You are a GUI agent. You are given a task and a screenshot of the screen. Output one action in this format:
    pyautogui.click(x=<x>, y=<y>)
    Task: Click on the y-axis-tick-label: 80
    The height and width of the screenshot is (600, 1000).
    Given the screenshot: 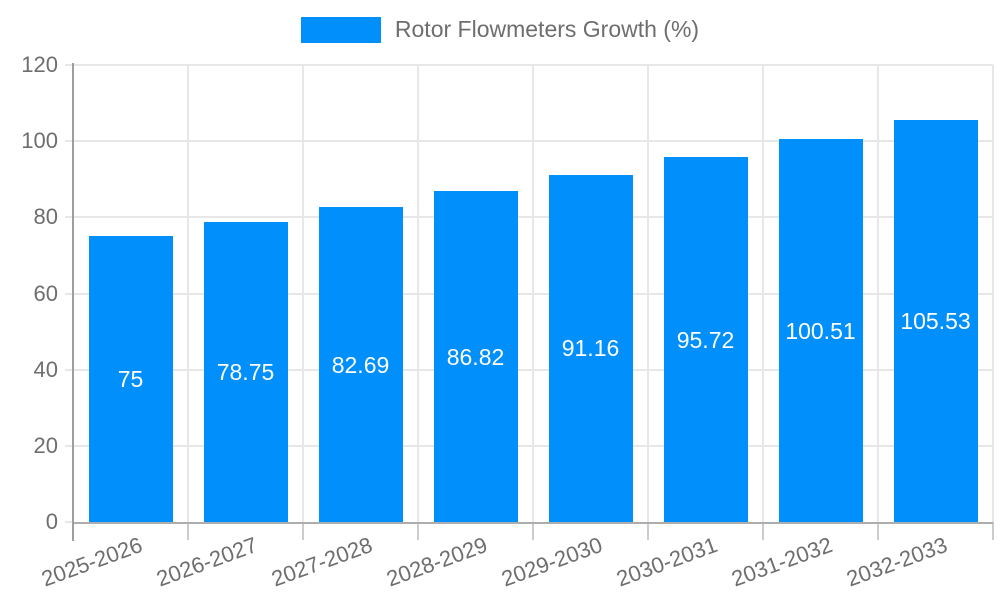 What is the action you would take?
    pyautogui.click(x=45, y=217)
    